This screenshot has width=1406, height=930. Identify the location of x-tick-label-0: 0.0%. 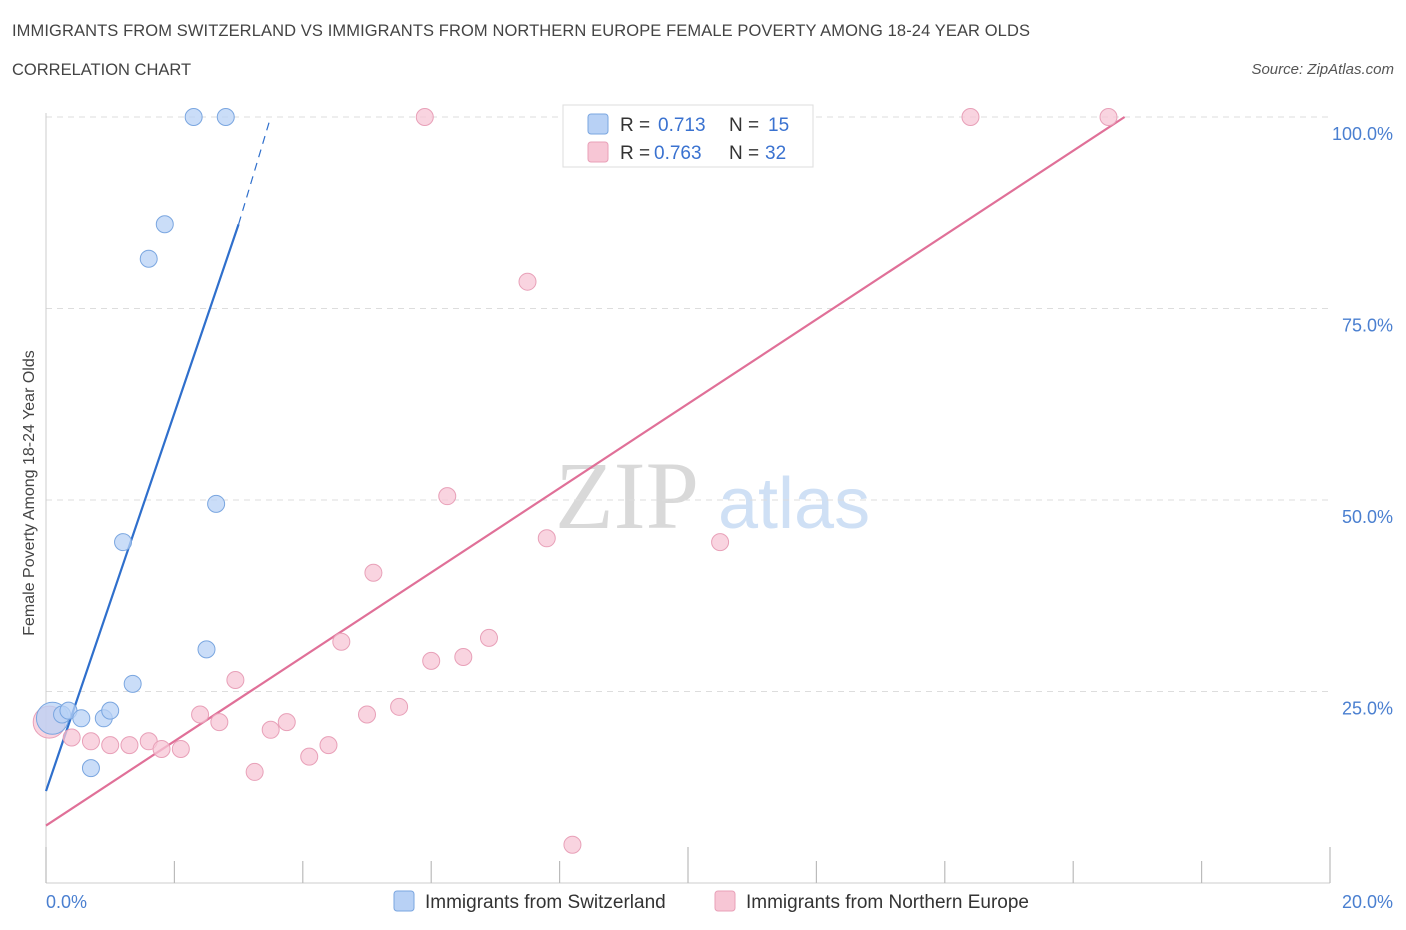
(66, 902).